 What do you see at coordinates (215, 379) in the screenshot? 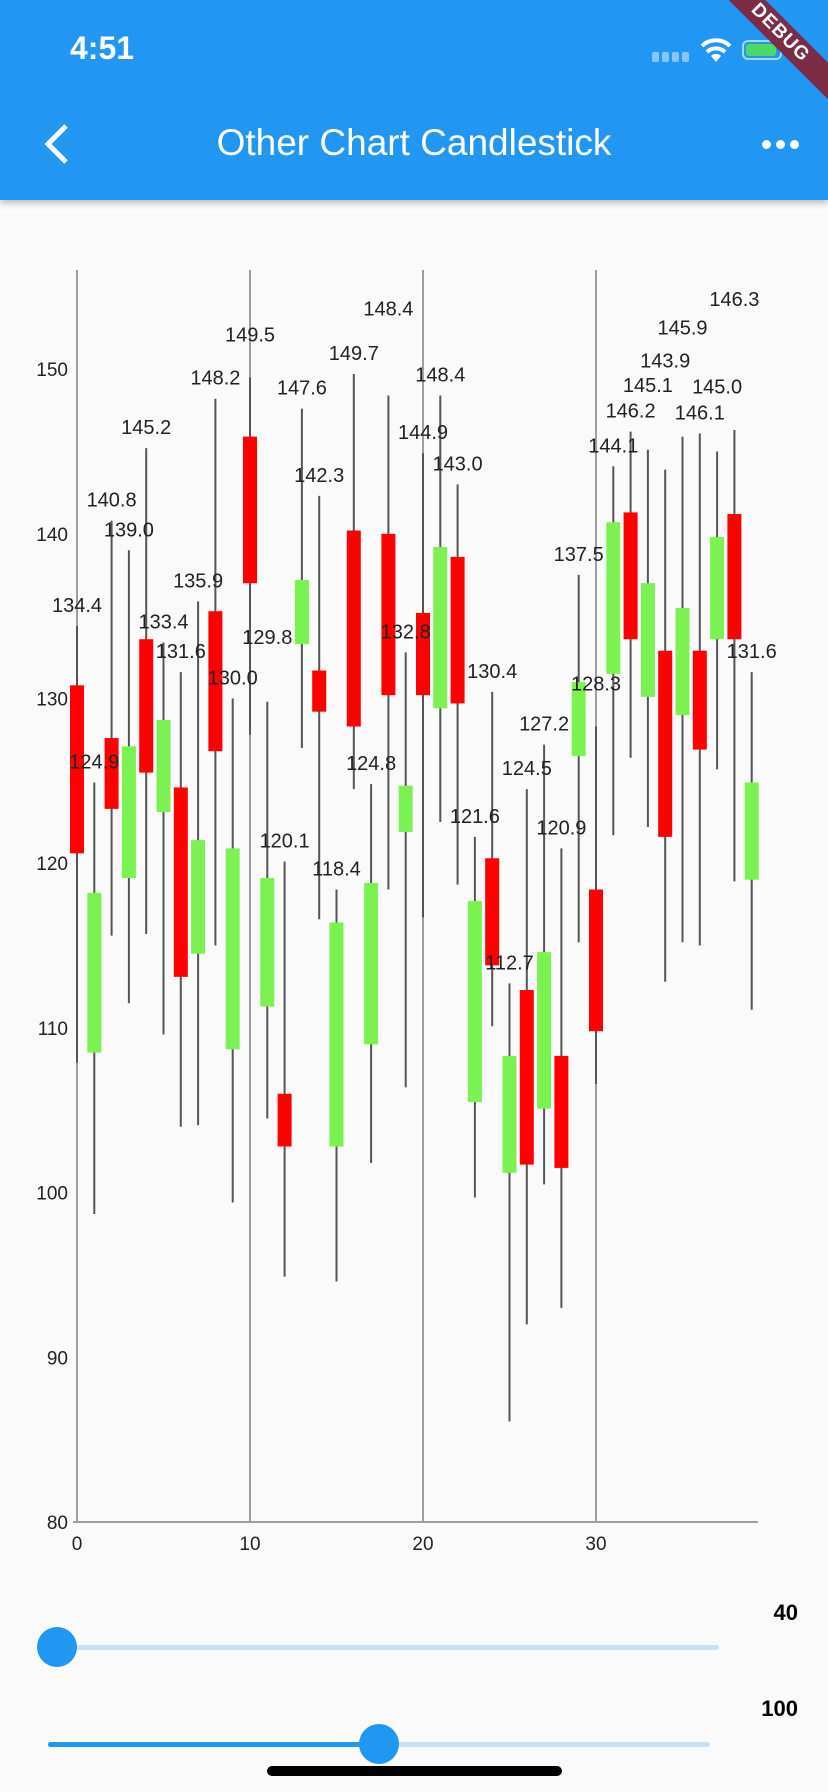
I see `candle-high-label: 148.2` at bounding box center [215, 379].